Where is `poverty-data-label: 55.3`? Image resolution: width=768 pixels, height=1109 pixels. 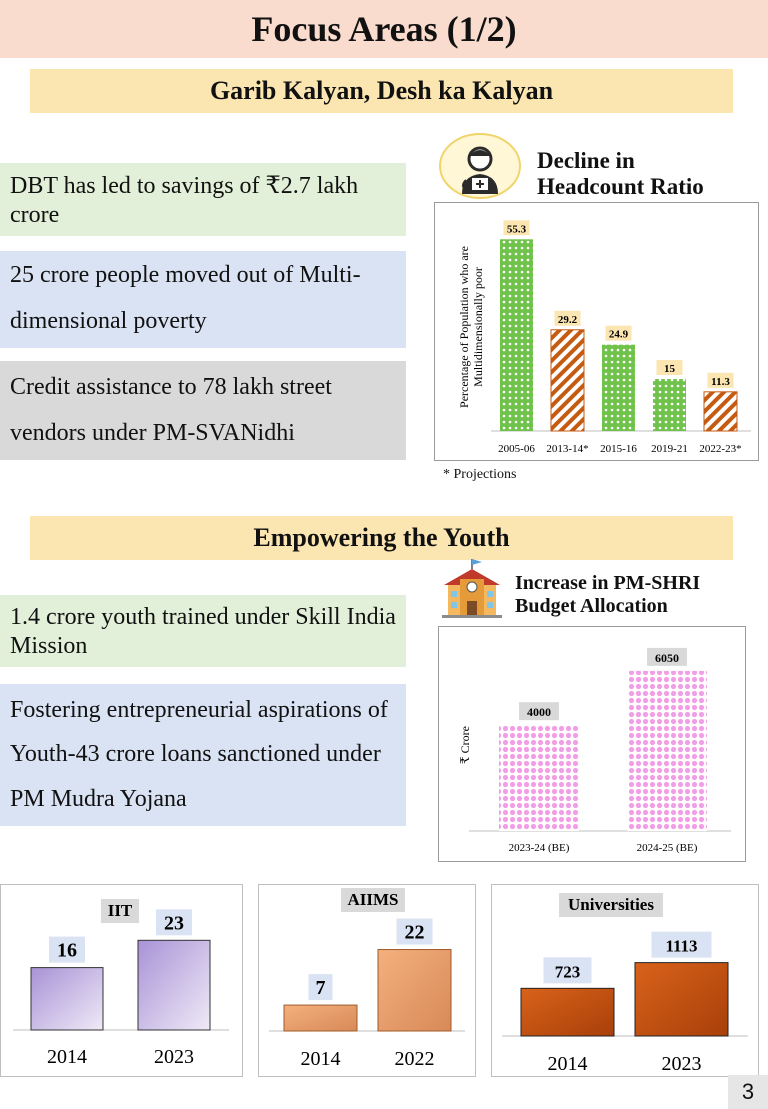 poverty-data-label: 55.3 is located at coordinates (517, 229).